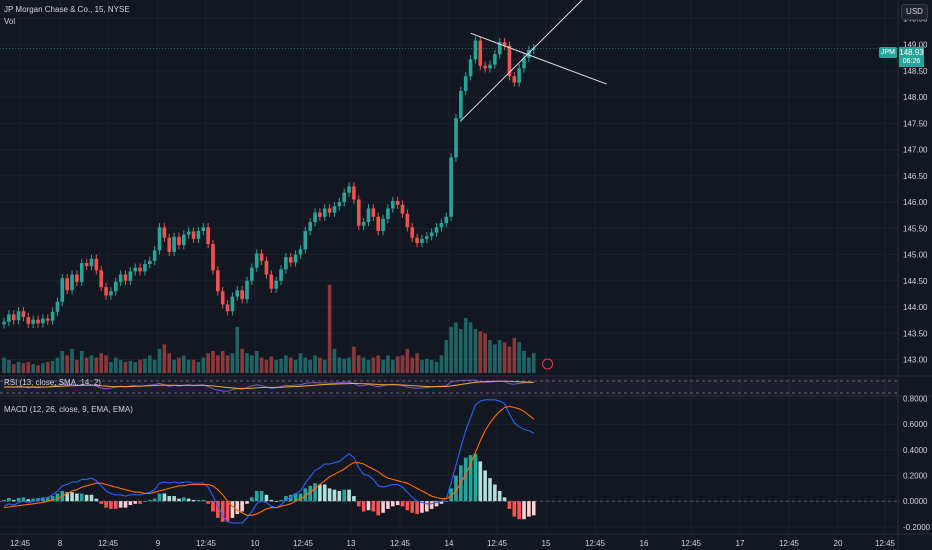  Describe the element at coordinates (546, 543) in the screenshot. I see `x-tick-label: 15` at that location.